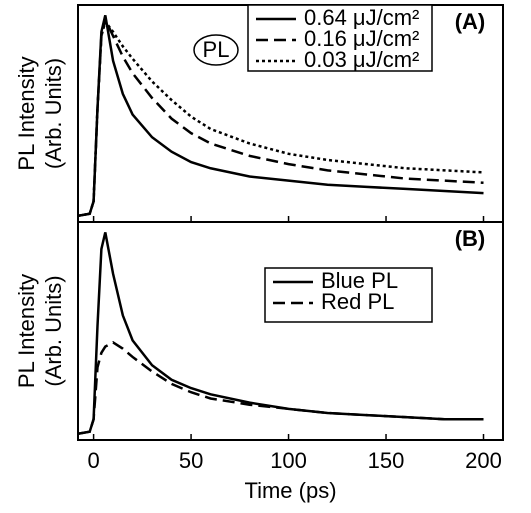  What do you see at coordinates (280, 388) in the screenshot?
I see `series-line` at bounding box center [280, 388].